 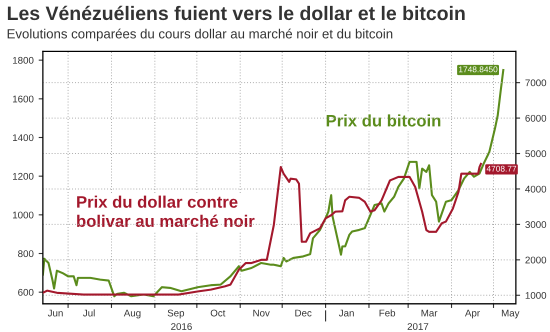 I want to click on x-tick-label: Jan, so click(x=346, y=313).